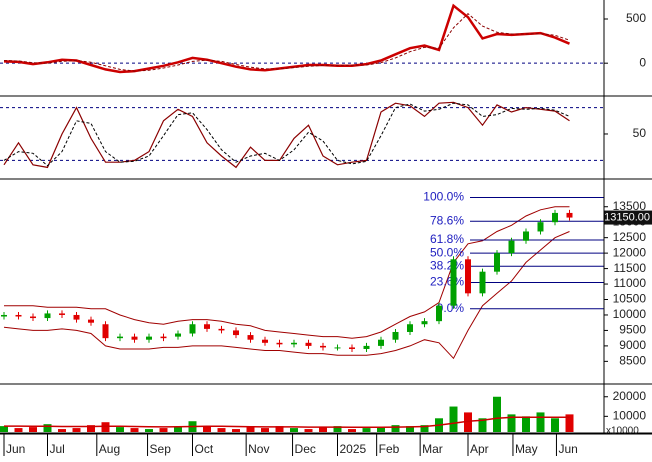 The height and width of the screenshot is (462, 652). Describe the element at coordinates (204, 449) in the screenshot. I see `x-tick-label: Oct` at that location.